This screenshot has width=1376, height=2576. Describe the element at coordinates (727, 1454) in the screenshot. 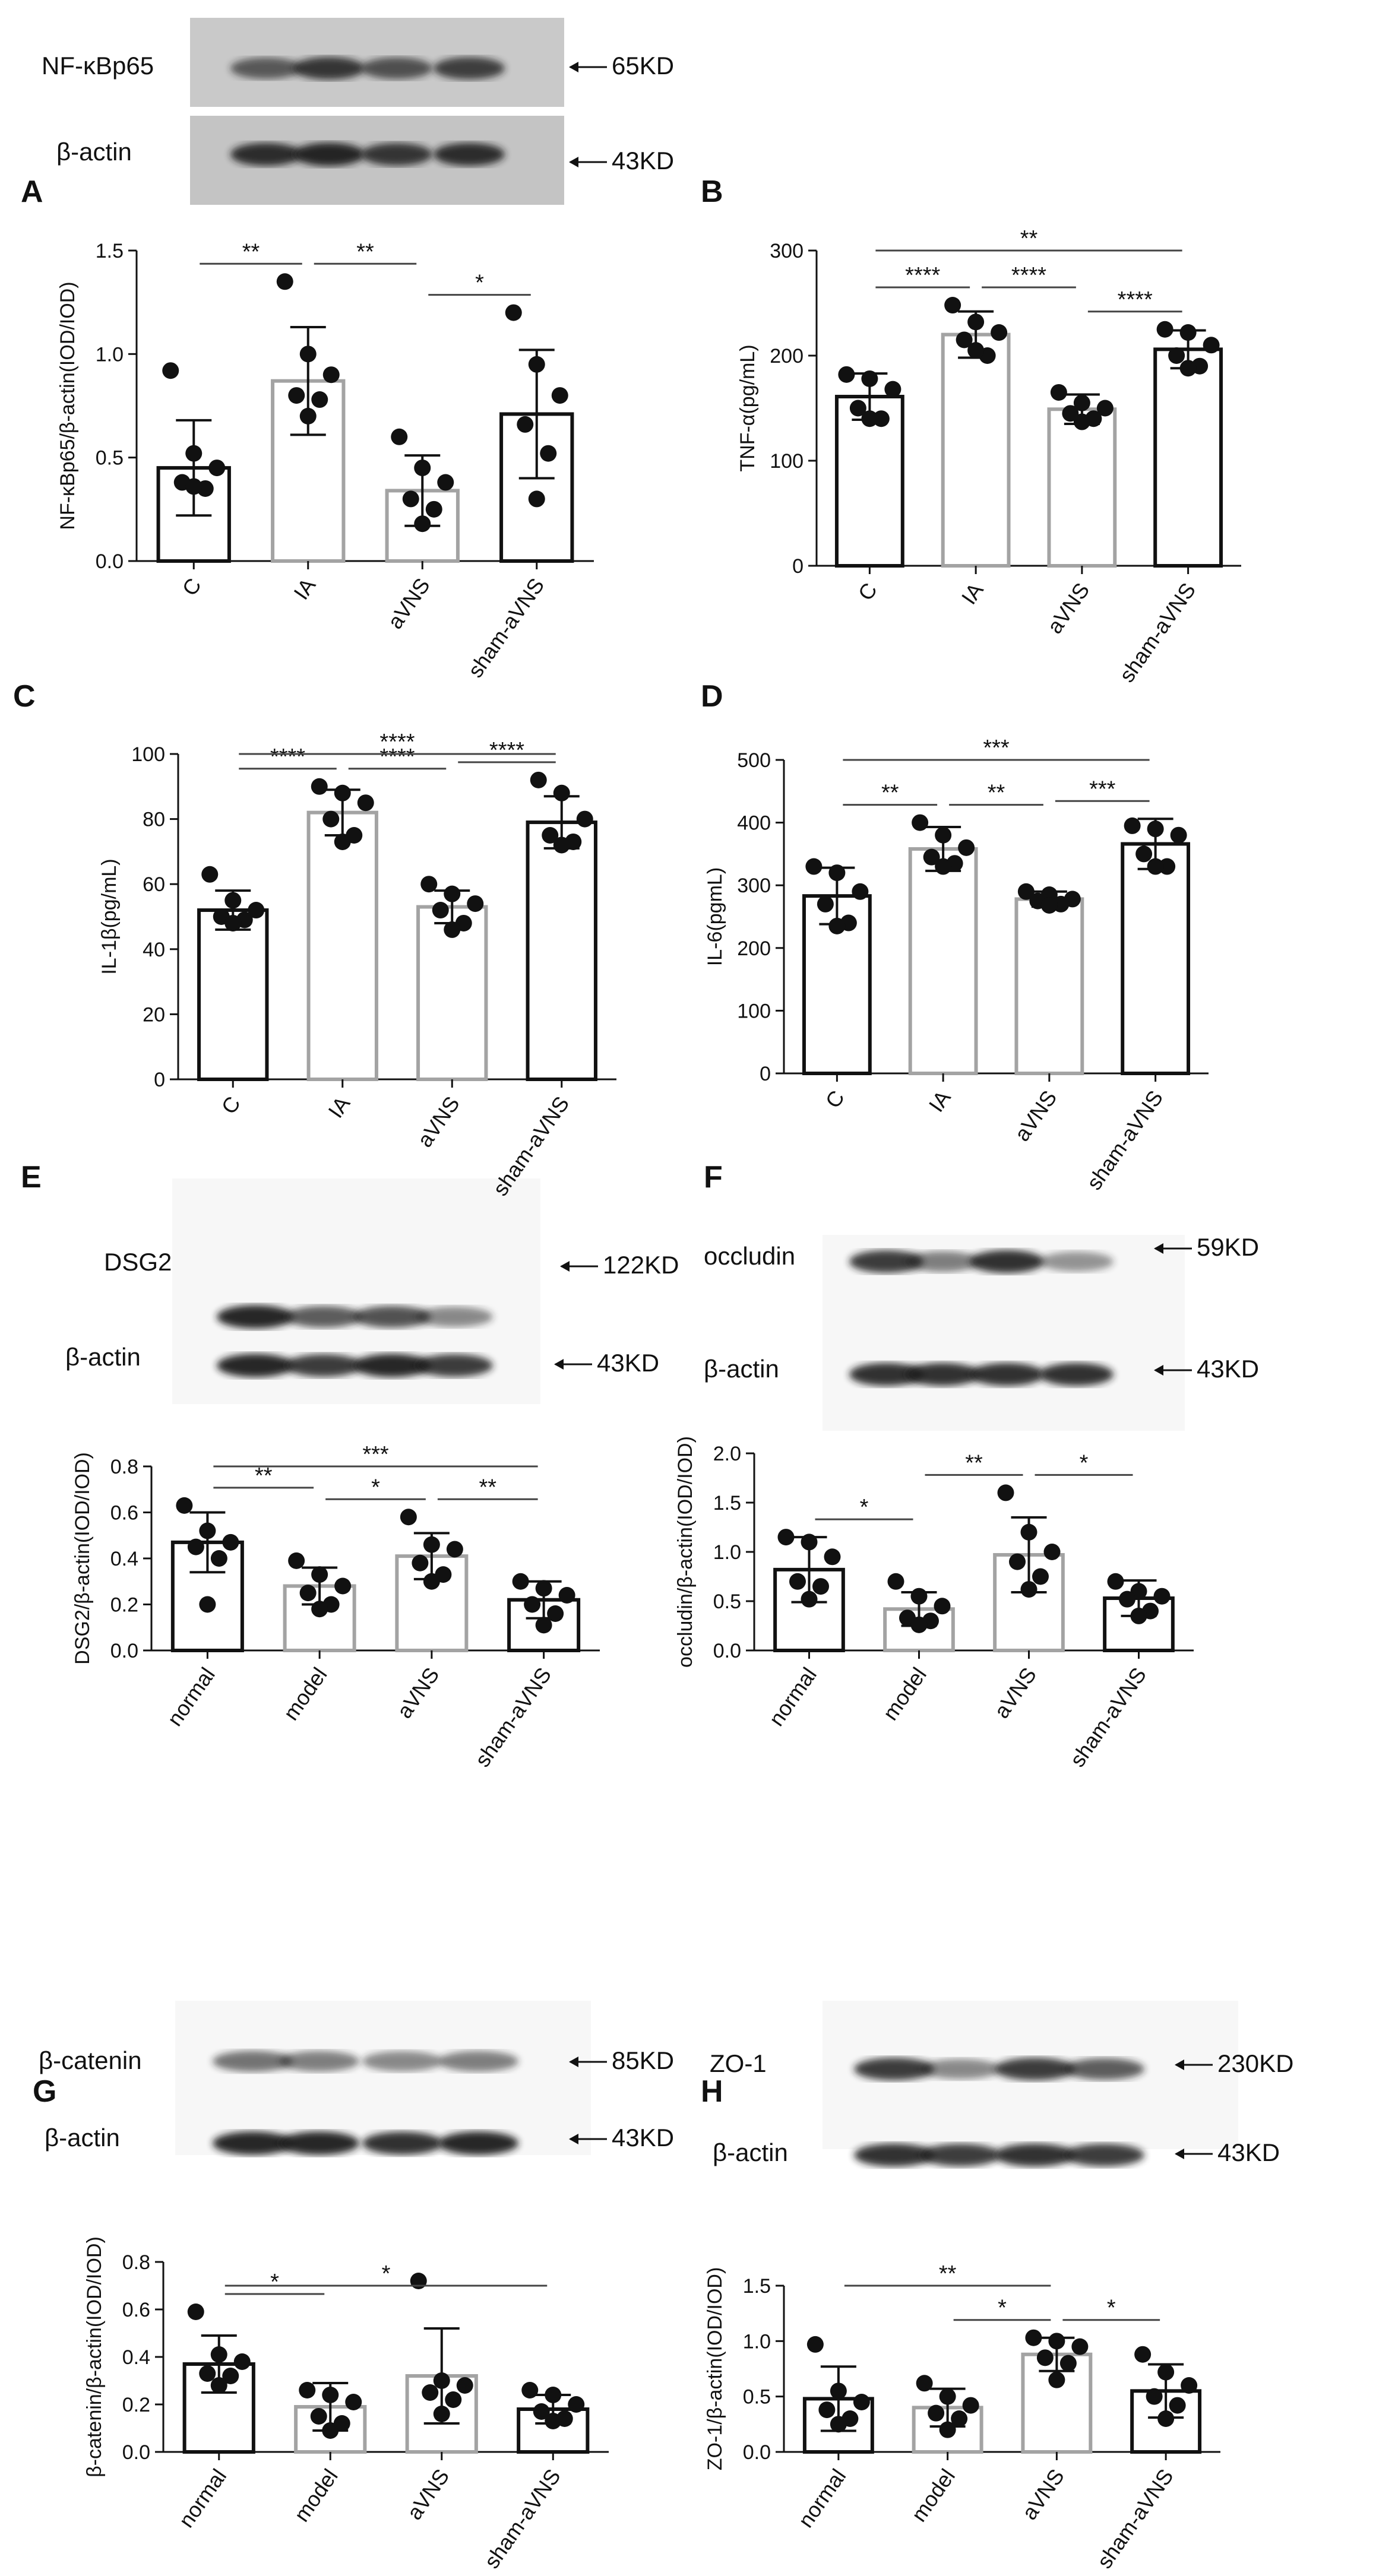

I see `y-tick-label: 2.0` at that location.